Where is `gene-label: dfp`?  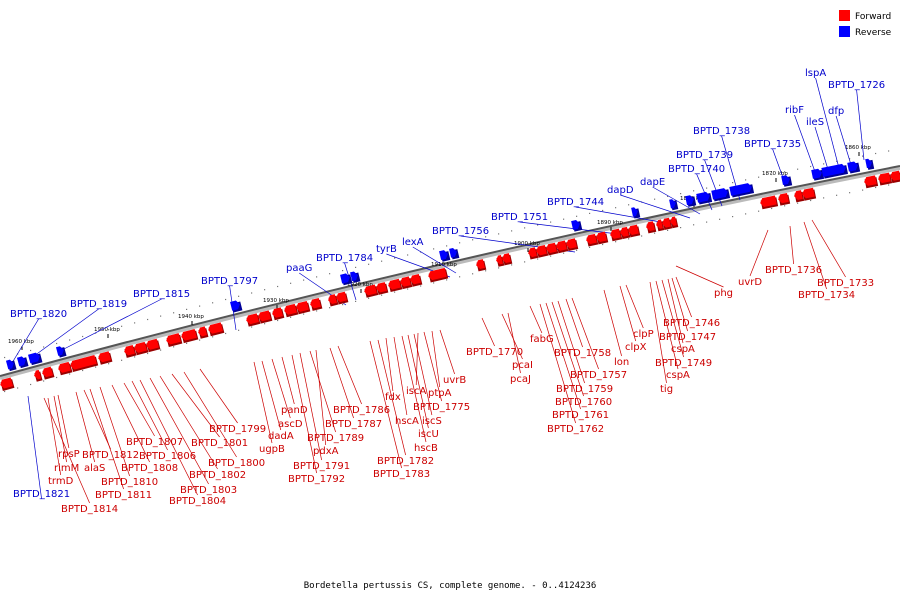 gene-label: dfp is located at coordinates (836, 111).